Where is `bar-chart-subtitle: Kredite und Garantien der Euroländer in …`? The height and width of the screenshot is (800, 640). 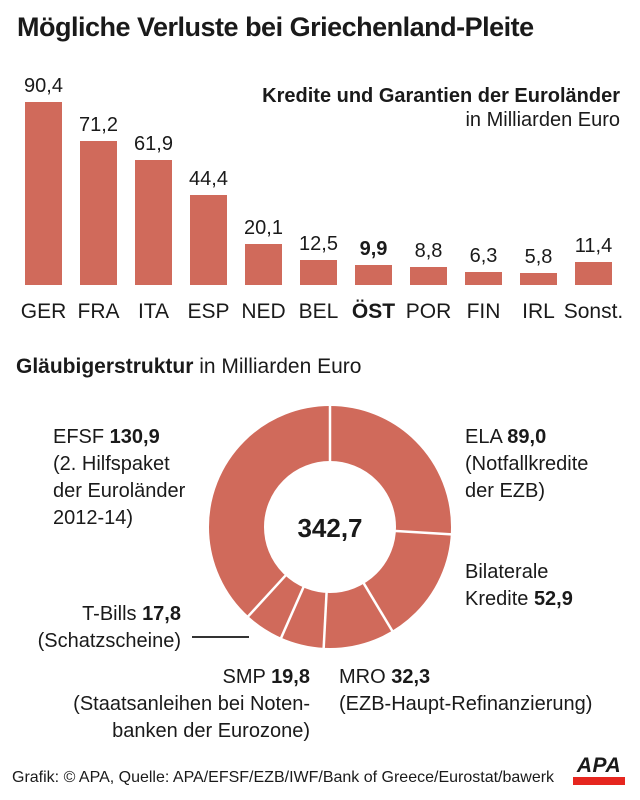 bar-chart-subtitle: Kredite und Garantien der Euroländer in … is located at coordinates (441, 108).